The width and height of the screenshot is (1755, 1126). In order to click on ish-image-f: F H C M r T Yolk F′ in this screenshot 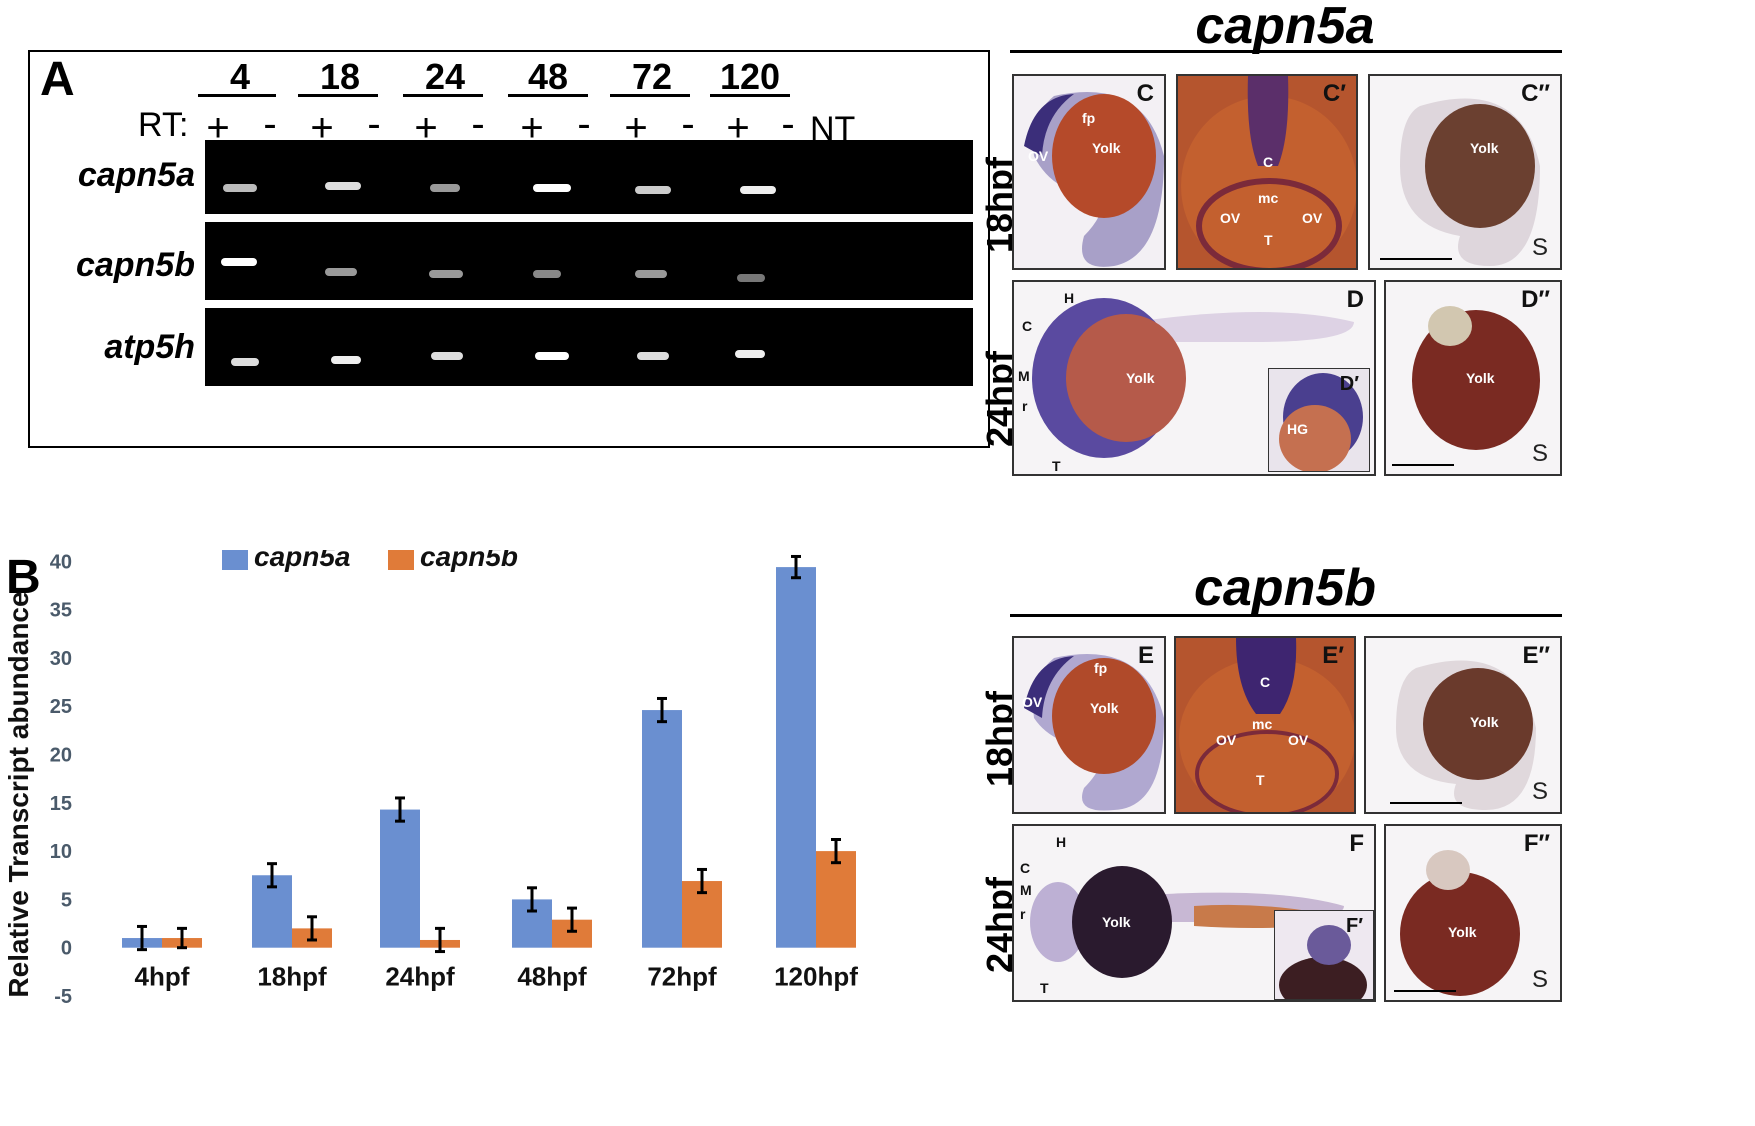, I will do `click(1194, 913)`.